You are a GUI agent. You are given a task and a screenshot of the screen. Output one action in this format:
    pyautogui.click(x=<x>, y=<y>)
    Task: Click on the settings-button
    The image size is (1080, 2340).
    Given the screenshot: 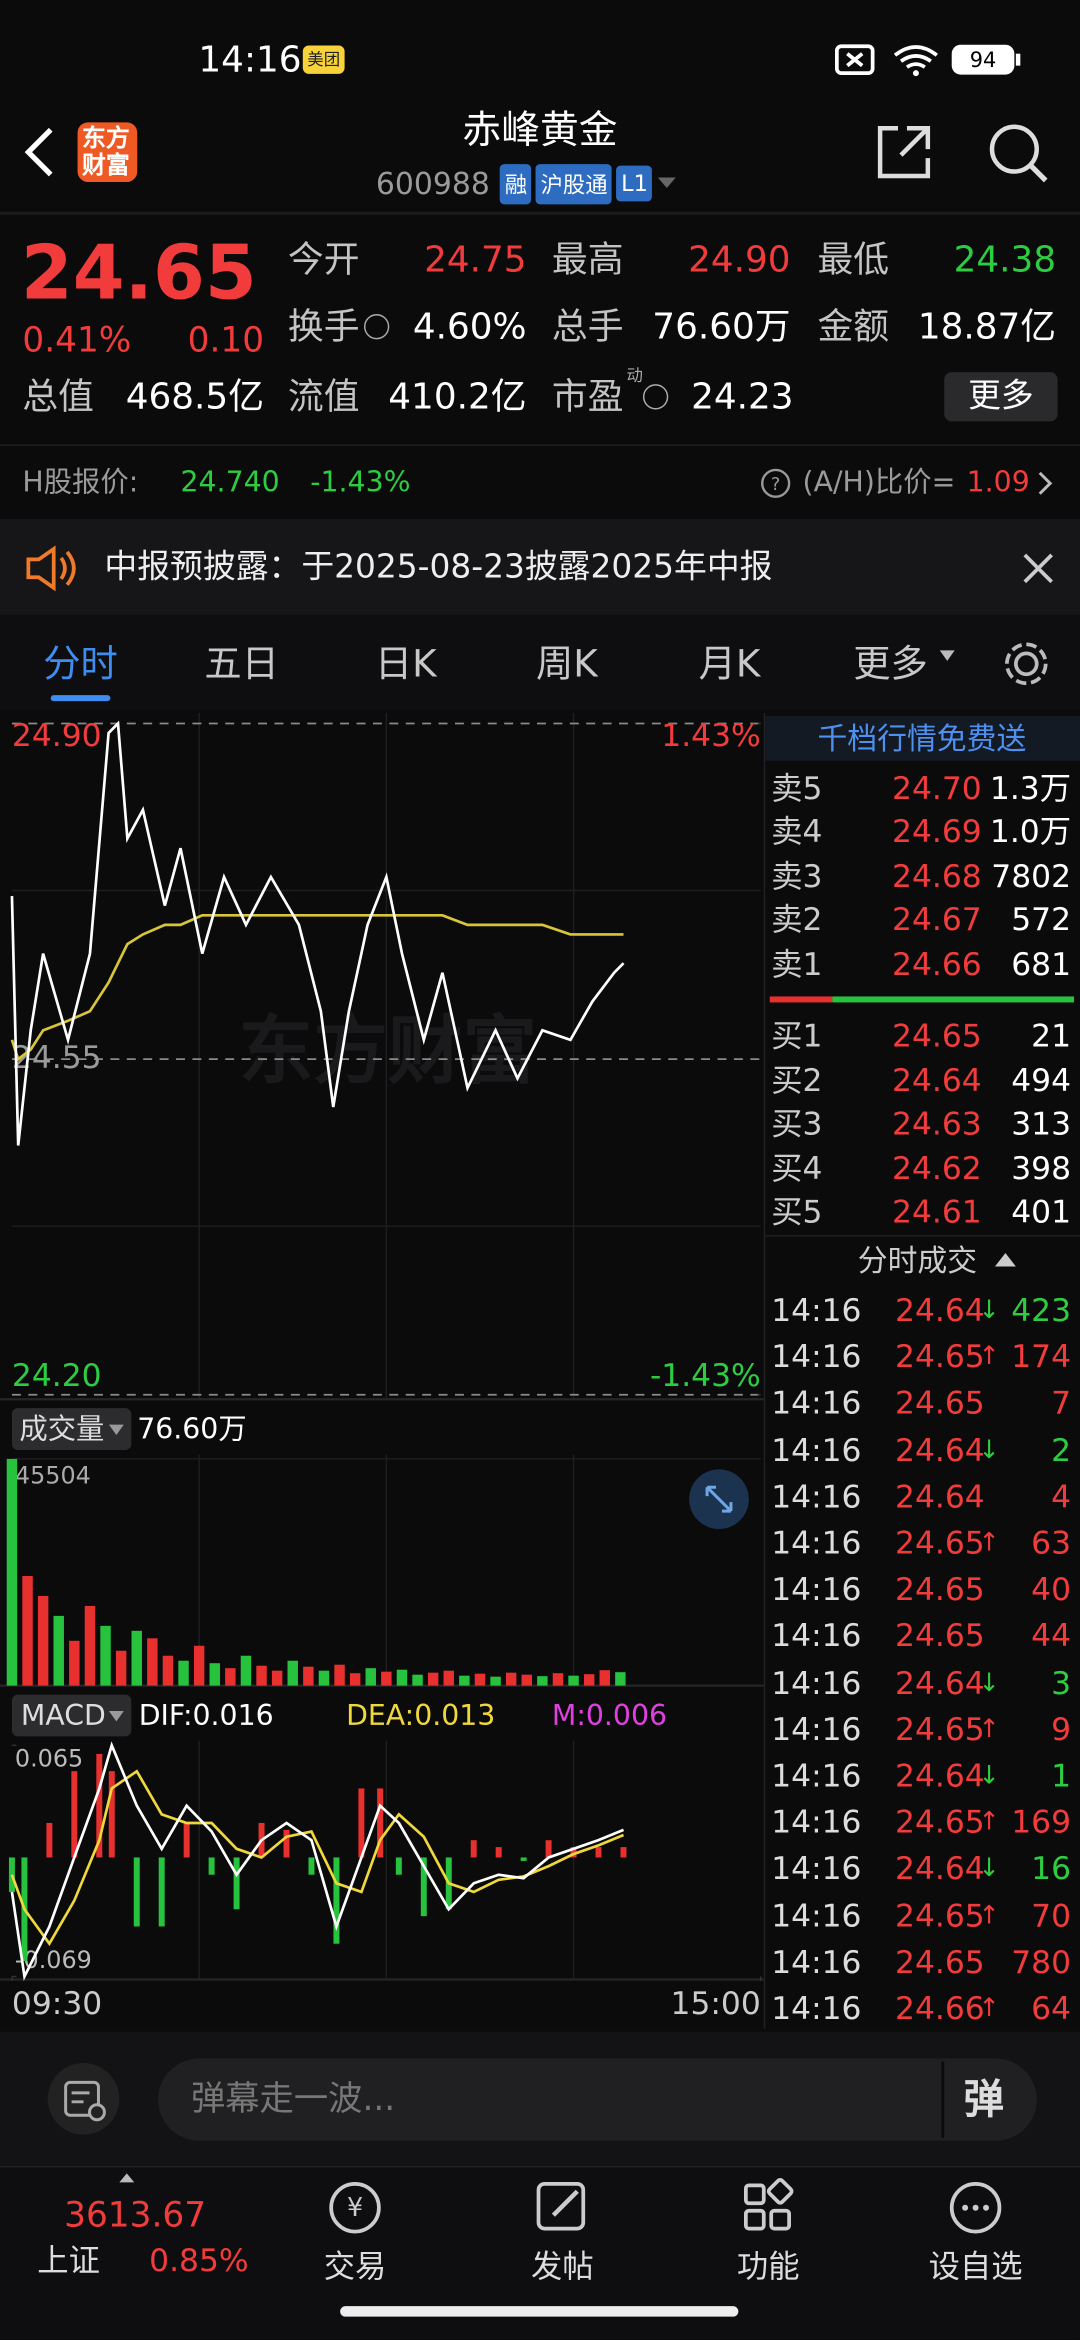 What is the action you would take?
    pyautogui.click(x=1026, y=664)
    